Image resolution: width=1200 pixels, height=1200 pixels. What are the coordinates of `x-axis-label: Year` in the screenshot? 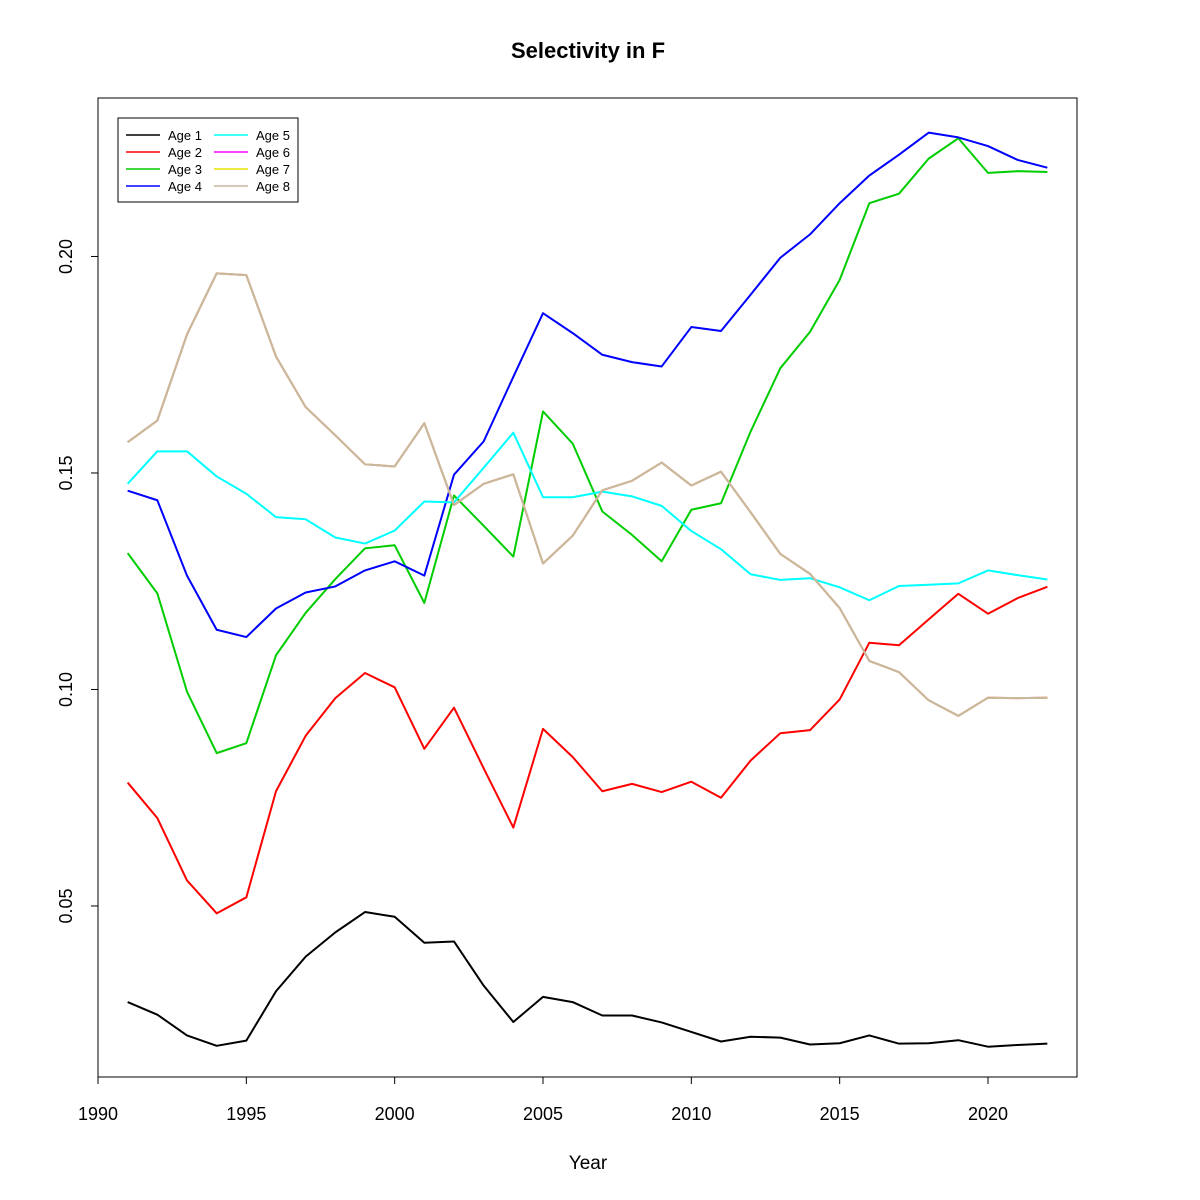 It's located at (588, 1163).